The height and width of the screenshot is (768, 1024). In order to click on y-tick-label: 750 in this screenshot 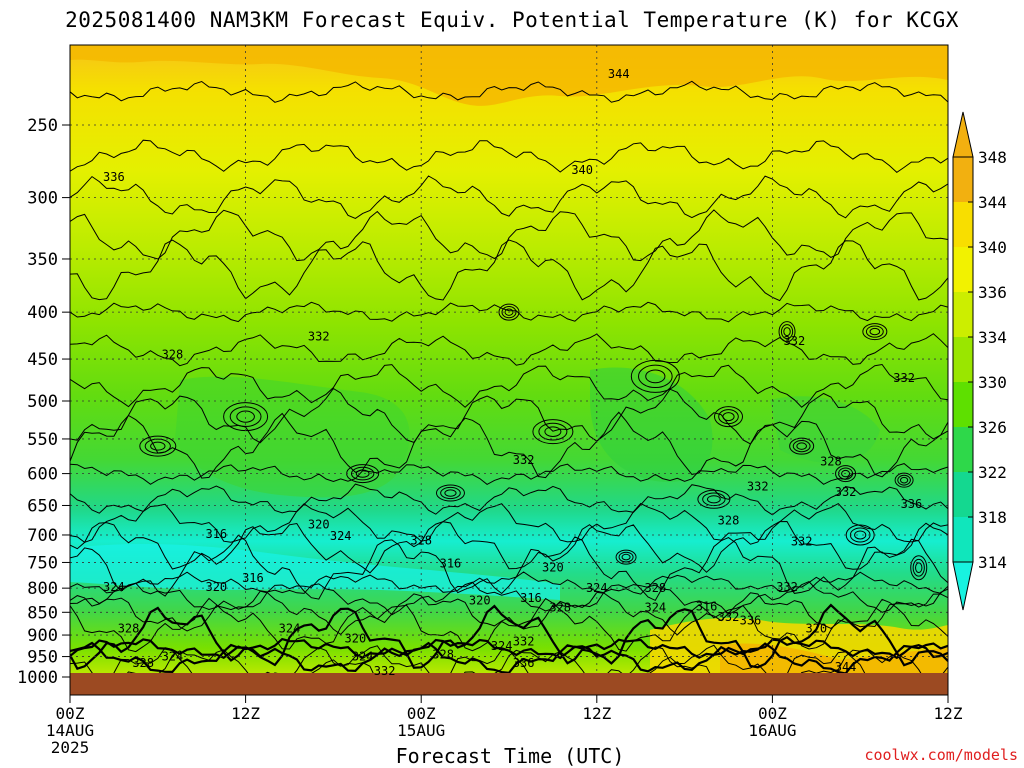, I will do `click(42, 563)`.